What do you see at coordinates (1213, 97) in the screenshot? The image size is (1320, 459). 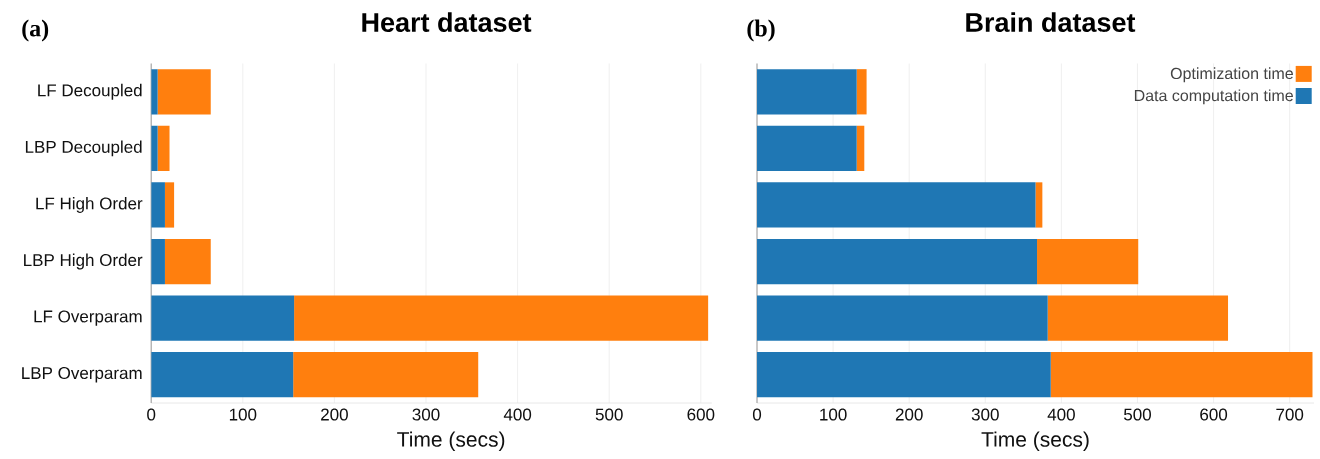 I see `legend-label: Data computation time` at bounding box center [1213, 97].